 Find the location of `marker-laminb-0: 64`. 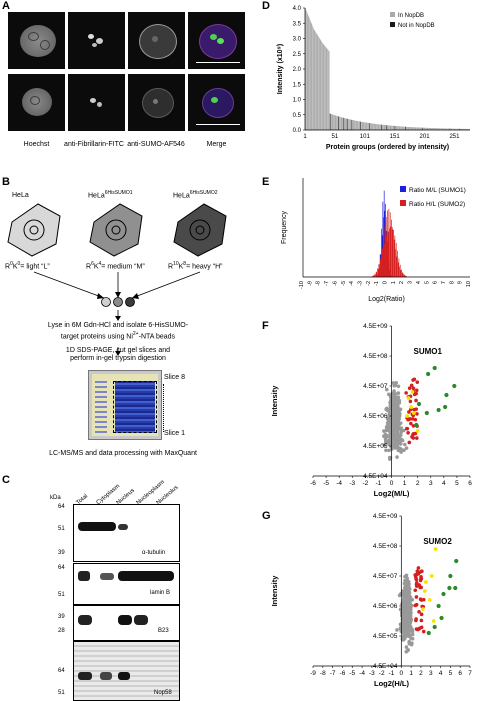

marker-laminb-0: 64 is located at coordinates (61, 568).